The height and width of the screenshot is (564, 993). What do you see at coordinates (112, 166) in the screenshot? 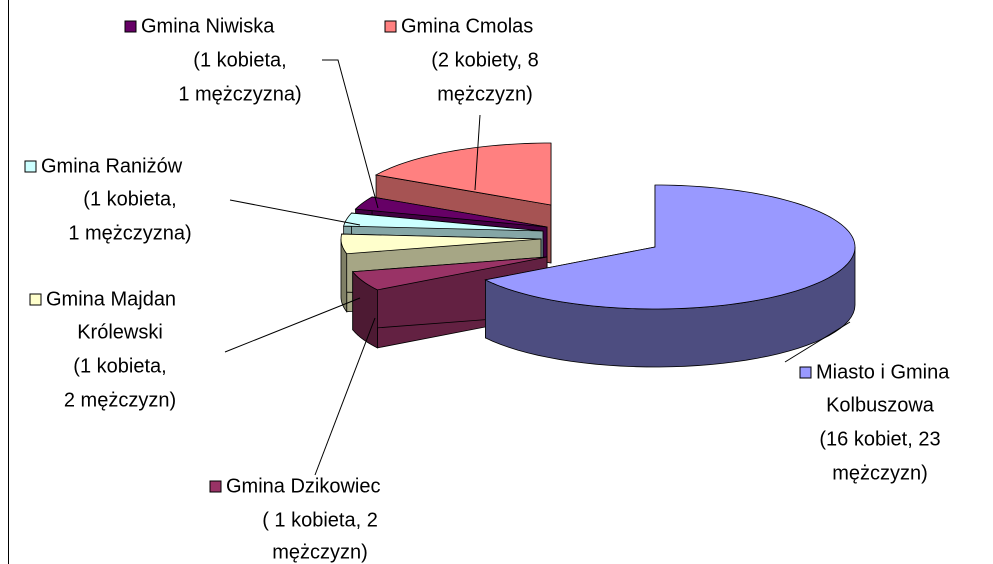
I see `slice-label: Gmina Raniżów` at bounding box center [112, 166].